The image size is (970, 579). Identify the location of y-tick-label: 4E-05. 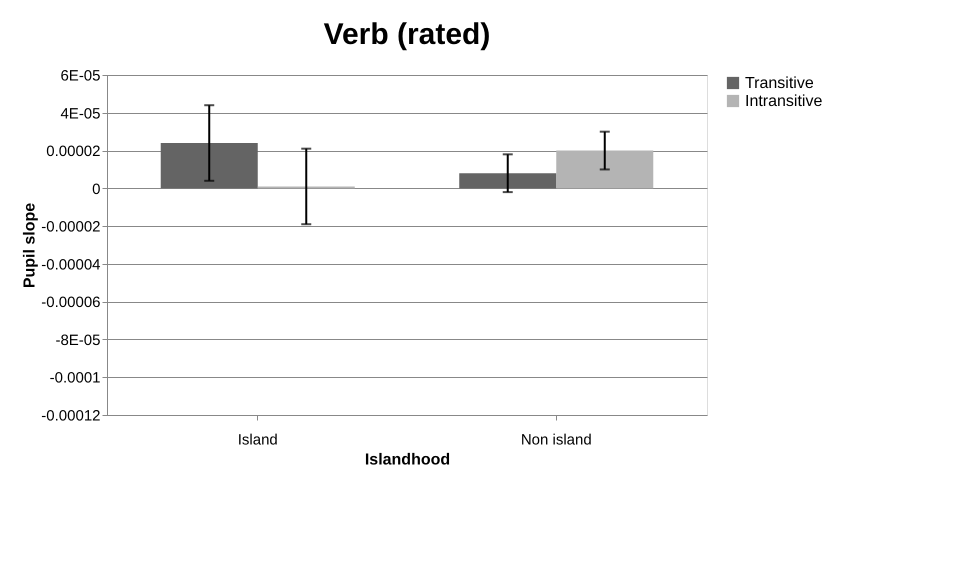
(80, 113).